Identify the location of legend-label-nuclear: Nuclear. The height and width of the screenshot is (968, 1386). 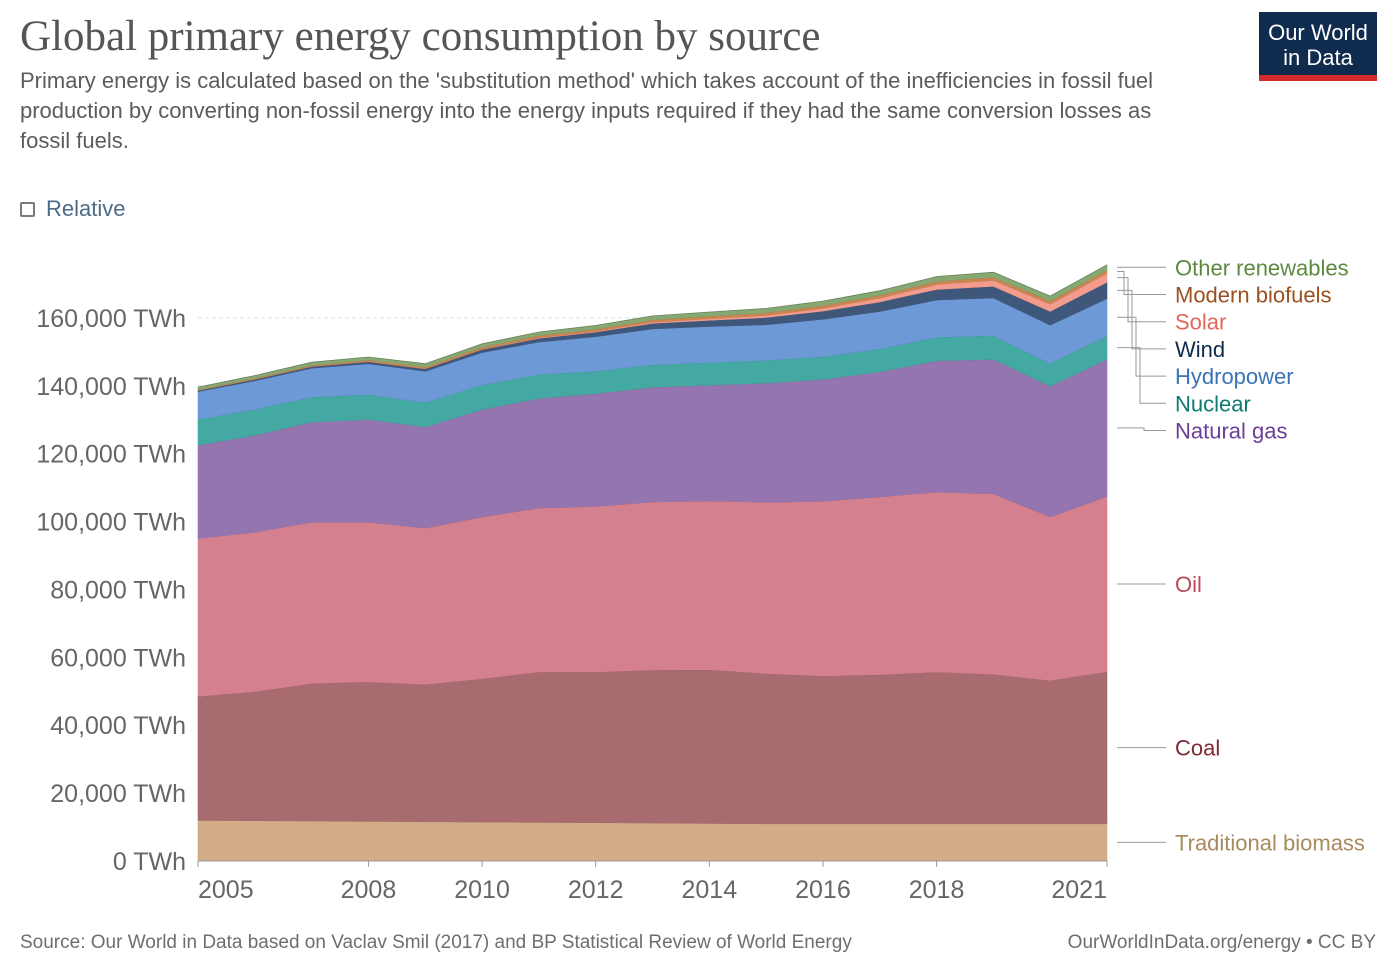
(1213, 403).